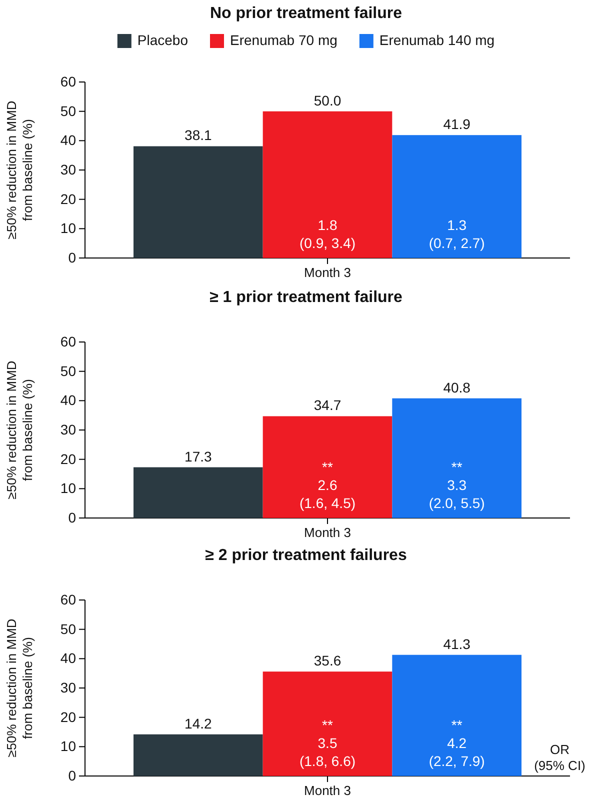  Describe the element at coordinates (456, 234) in the screenshot. I see `annotation: 1.3 (0.7, 2.7)` at that location.